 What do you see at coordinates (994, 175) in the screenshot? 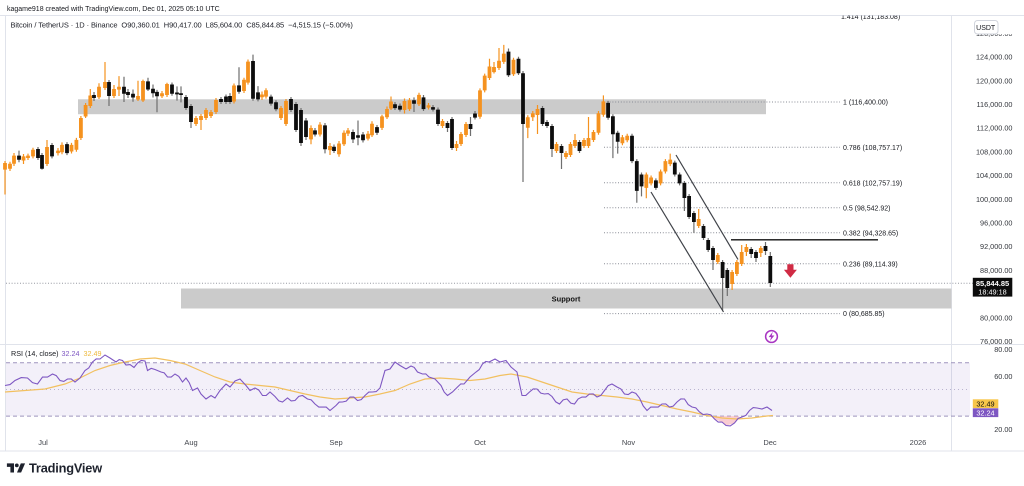
I see `svg-text: 104,000.00` at bounding box center [994, 175].